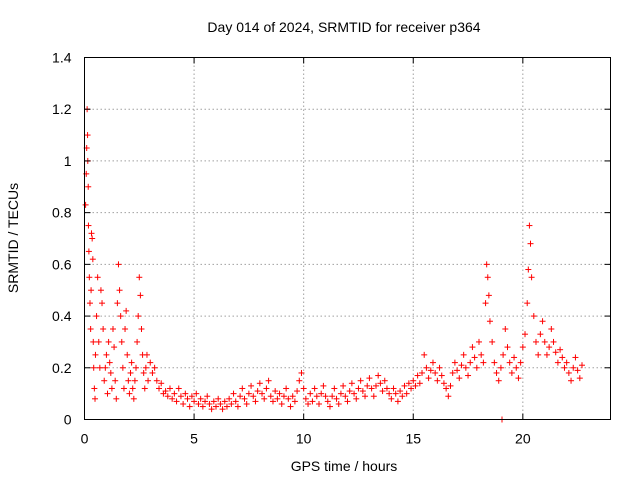  Describe the element at coordinates (68, 420) in the screenshot. I see `y-tick-label: 0` at that location.